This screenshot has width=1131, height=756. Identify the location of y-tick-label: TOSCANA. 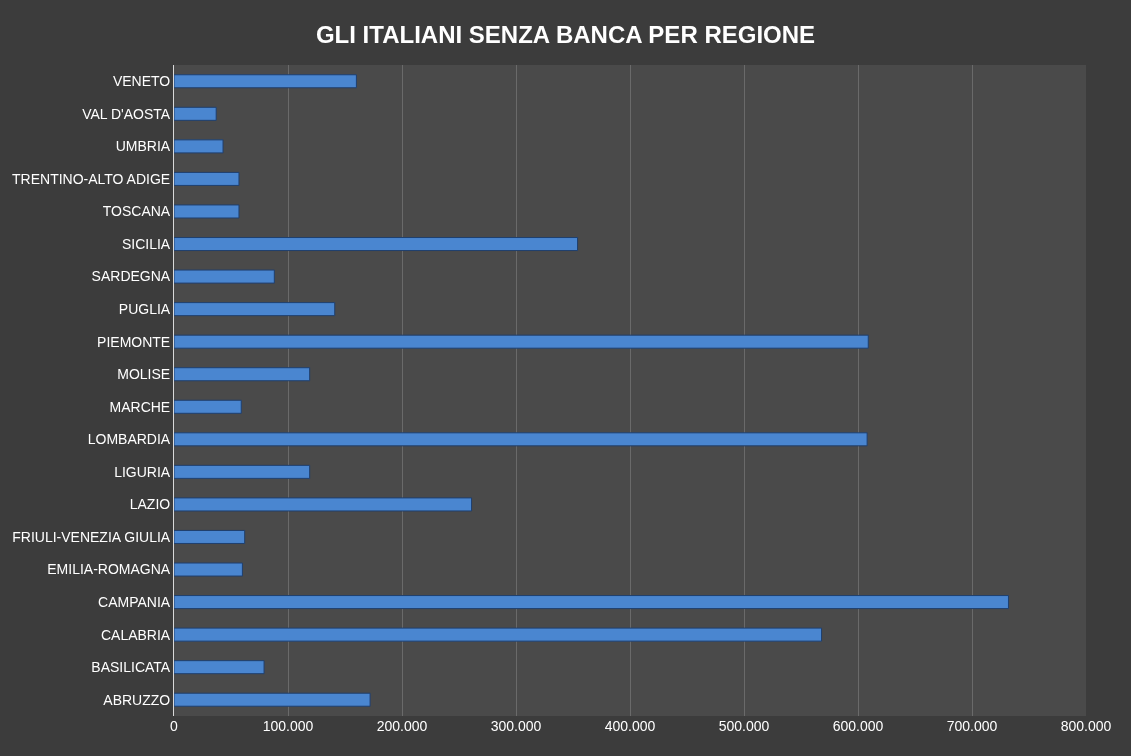
(136, 211).